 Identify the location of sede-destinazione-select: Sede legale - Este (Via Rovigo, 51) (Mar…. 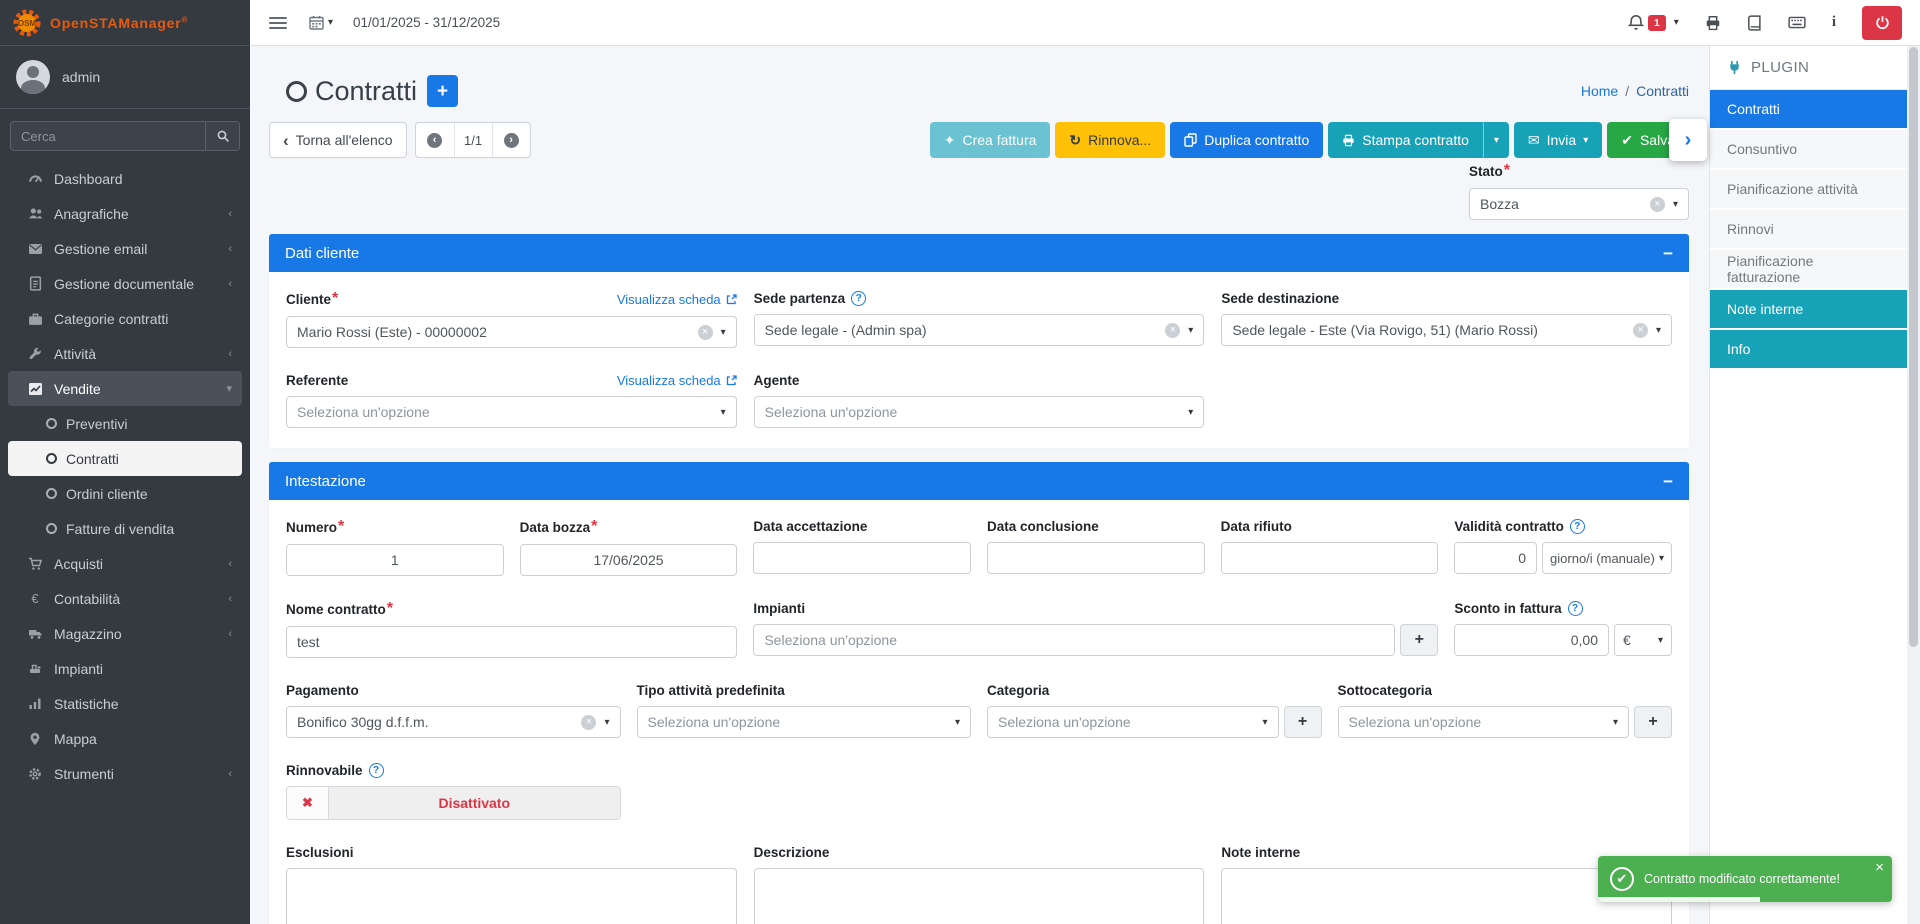
(1446, 330).